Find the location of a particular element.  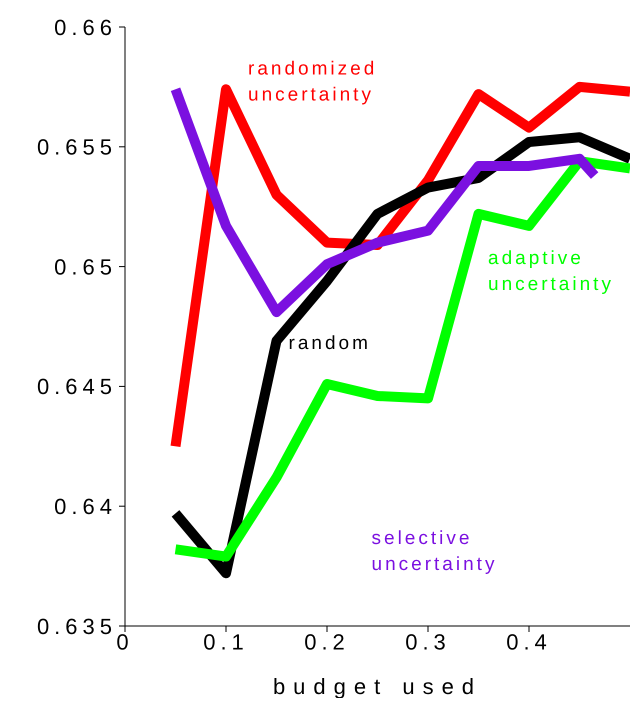

text: selective uncertainty is located at coordinates (435, 551).